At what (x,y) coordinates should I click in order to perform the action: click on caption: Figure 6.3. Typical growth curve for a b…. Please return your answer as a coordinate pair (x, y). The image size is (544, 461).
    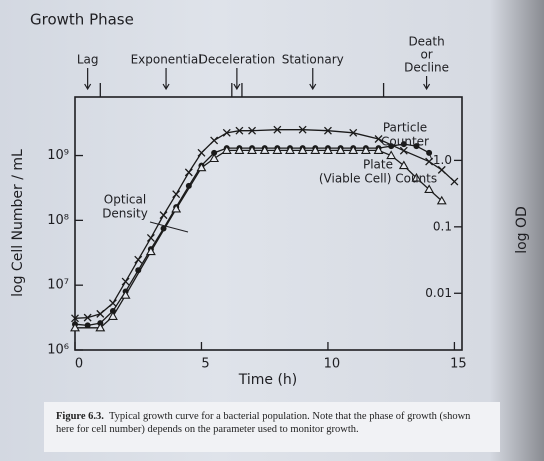
    Looking at the image, I should click on (272, 427).